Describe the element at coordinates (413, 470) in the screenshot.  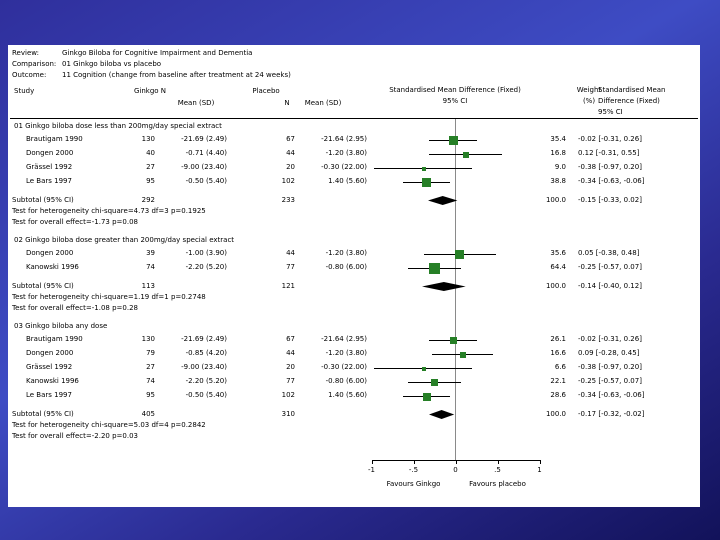
I see `x-axis-tick-label: -.5` at that location.